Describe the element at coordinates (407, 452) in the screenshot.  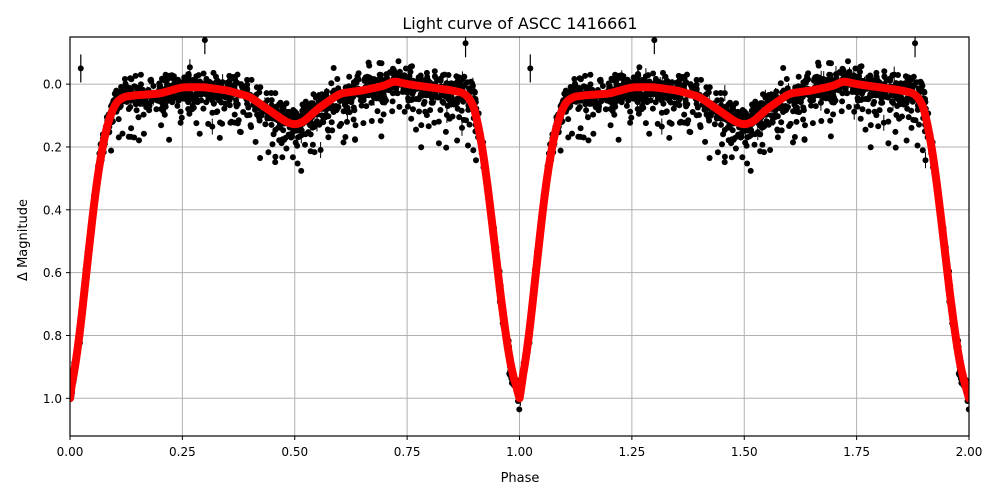
I see `x-tick-label: 0.75` at that location.